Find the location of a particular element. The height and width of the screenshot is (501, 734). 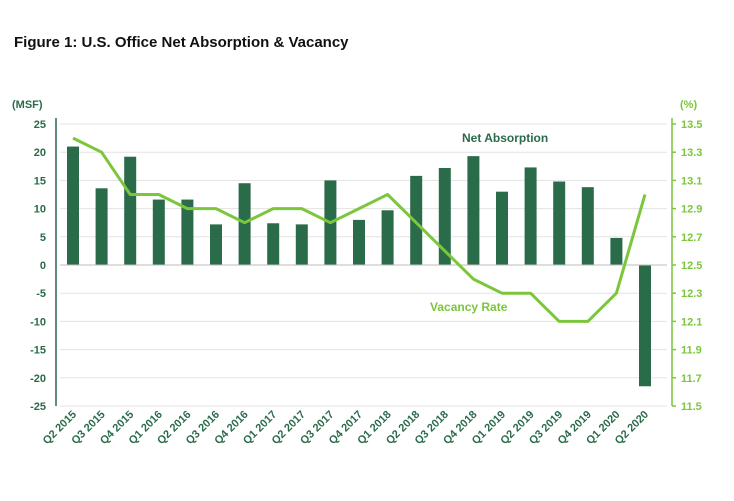

right-tick-label: 13.3 is located at coordinates (691, 153).